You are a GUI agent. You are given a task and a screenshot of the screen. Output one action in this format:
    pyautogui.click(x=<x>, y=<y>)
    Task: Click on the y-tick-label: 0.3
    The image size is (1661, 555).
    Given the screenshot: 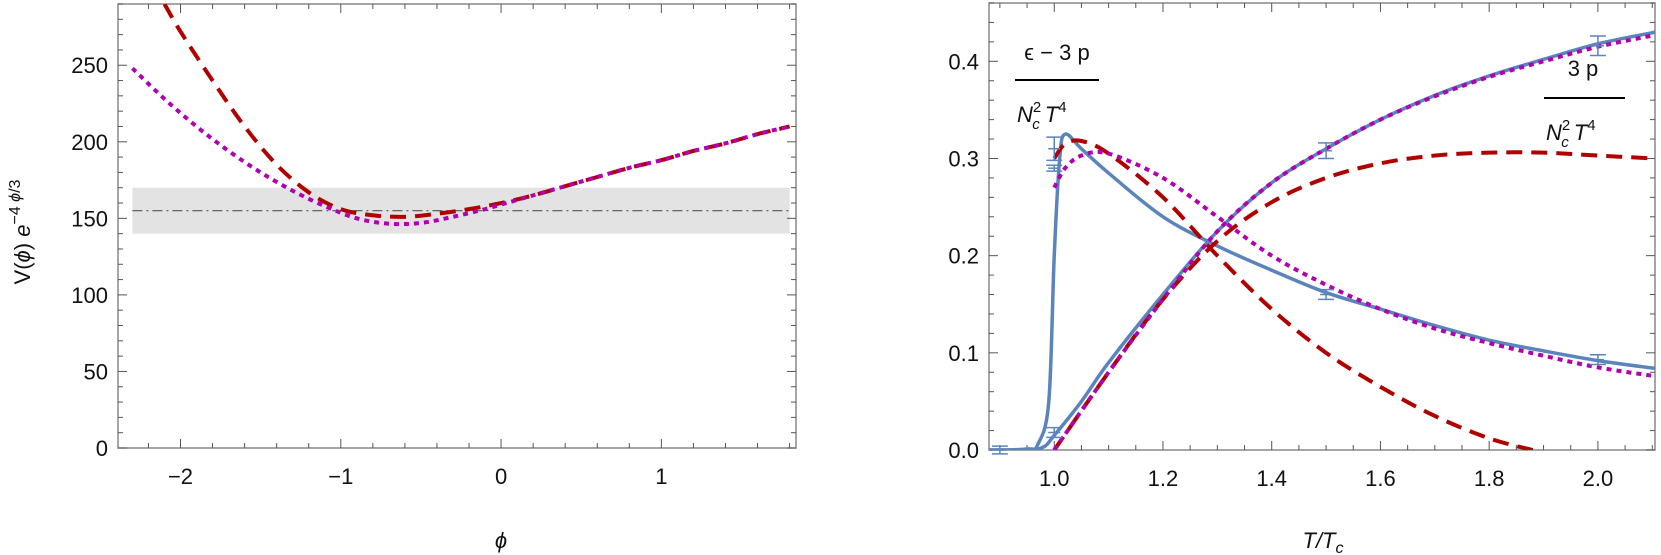 What is the action you would take?
    pyautogui.click(x=963, y=158)
    